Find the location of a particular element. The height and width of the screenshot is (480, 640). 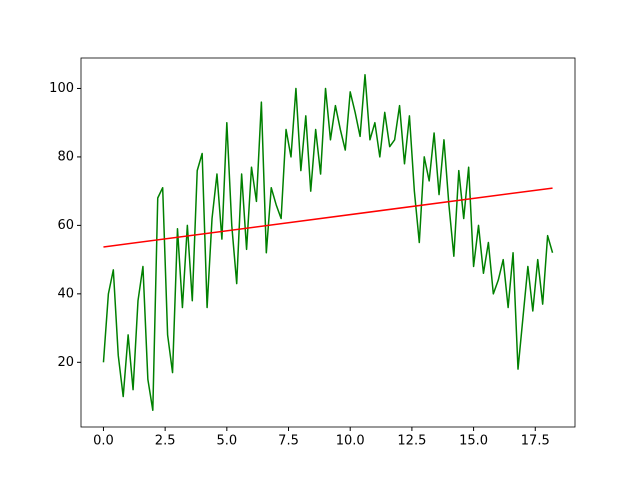

x-tick-label: 2.5 is located at coordinates (165, 441).